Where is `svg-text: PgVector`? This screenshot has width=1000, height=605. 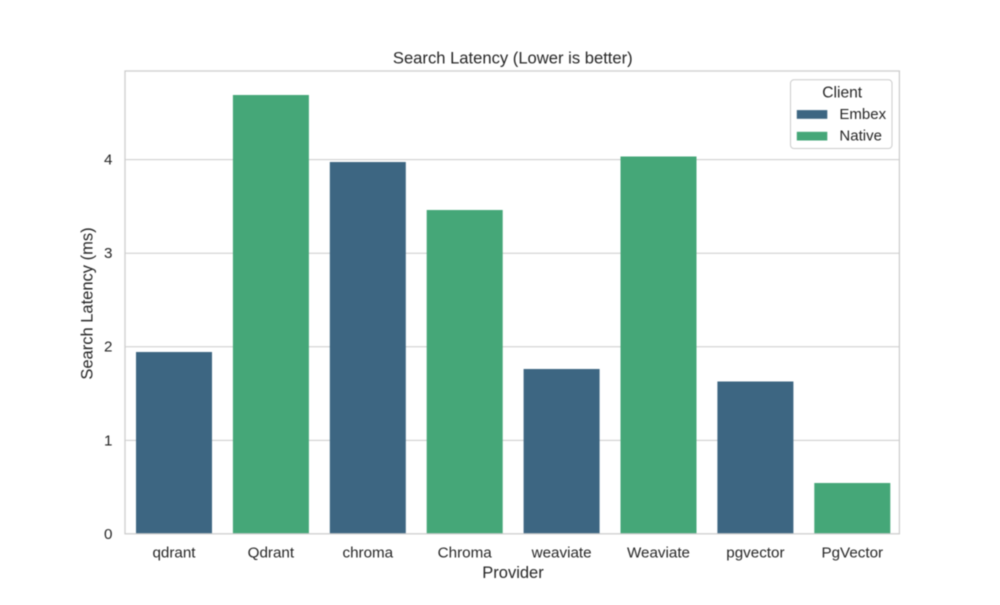
svg-text: PgVector is located at coordinates (852, 553).